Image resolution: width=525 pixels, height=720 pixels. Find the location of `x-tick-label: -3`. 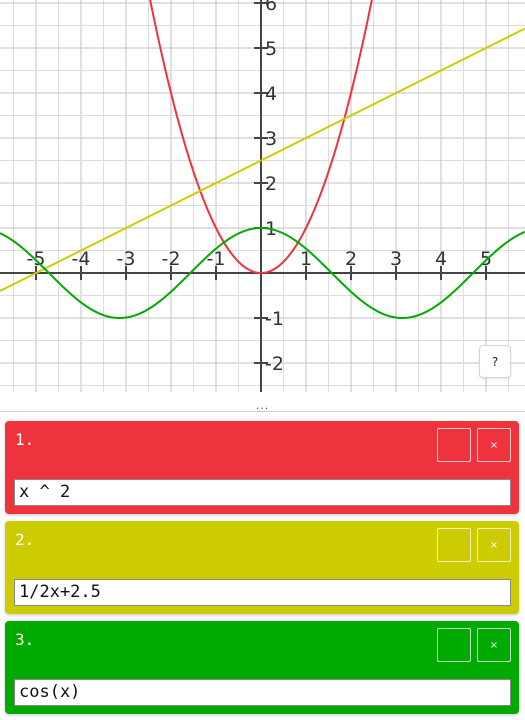

x-tick-label: -3 is located at coordinates (126, 259).